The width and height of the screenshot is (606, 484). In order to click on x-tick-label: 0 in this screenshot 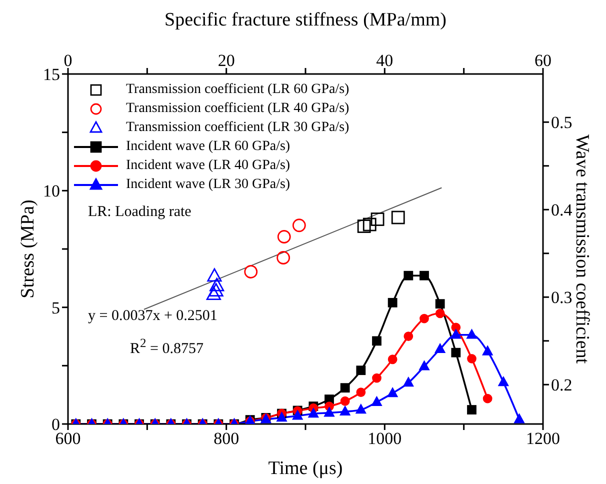, I will do `click(68, 60)`.